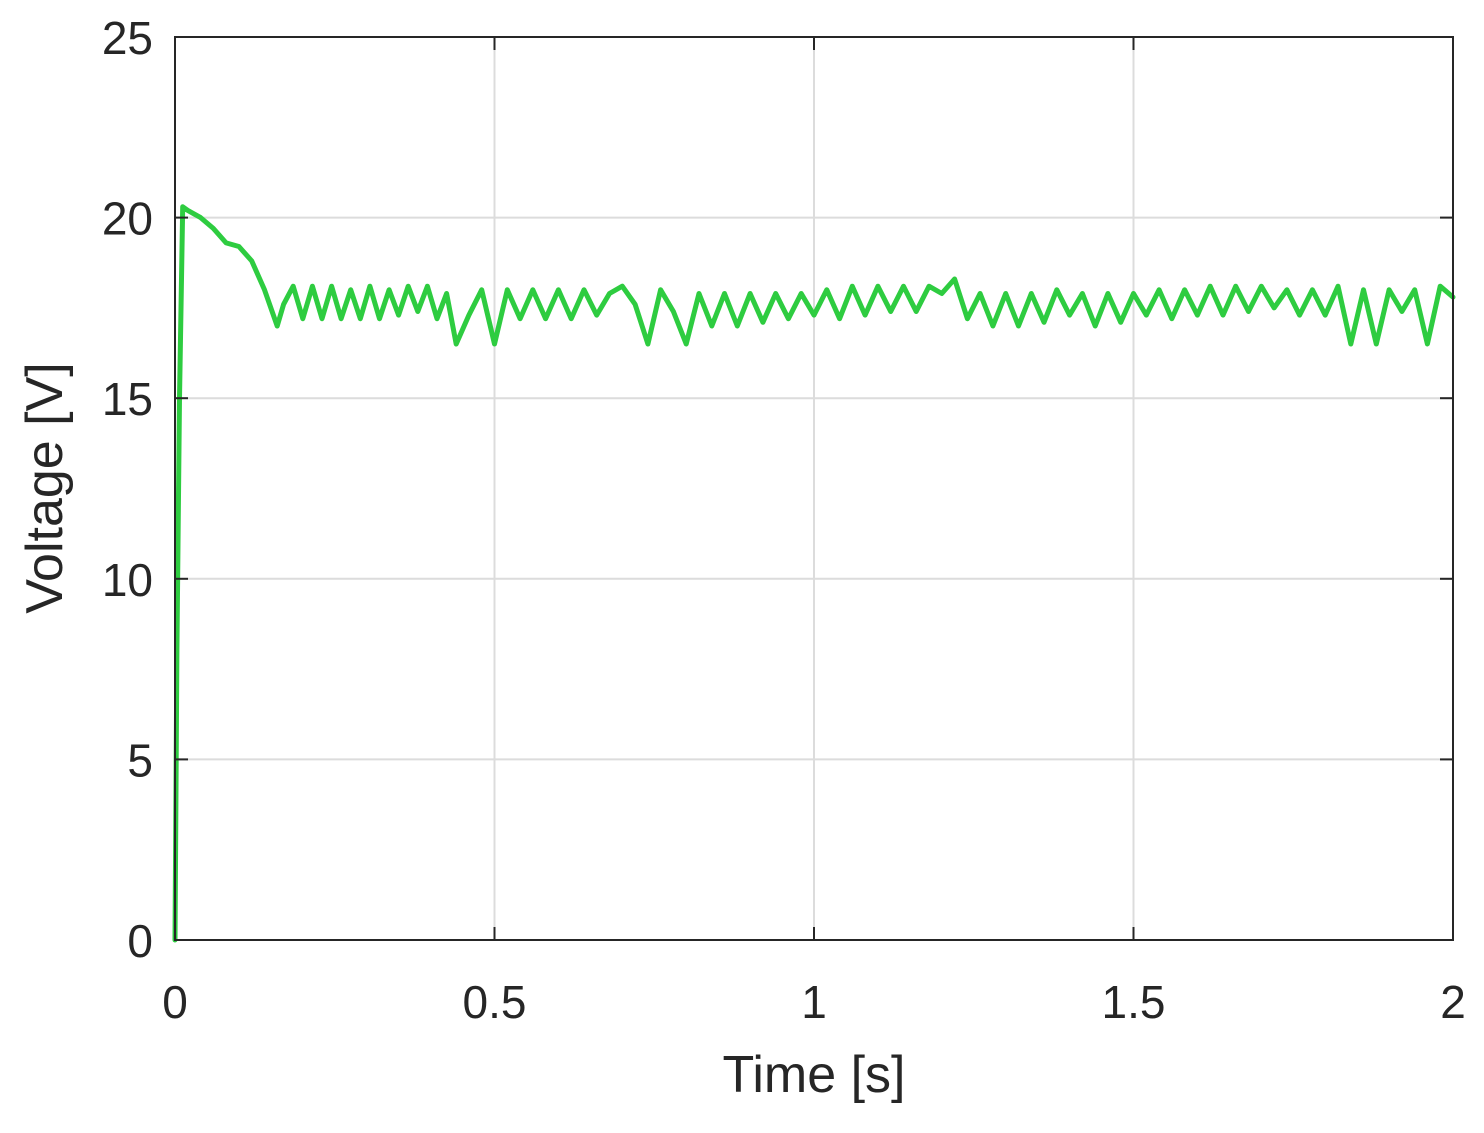  I want to click on x-tick-label: 1, so click(814, 1002).